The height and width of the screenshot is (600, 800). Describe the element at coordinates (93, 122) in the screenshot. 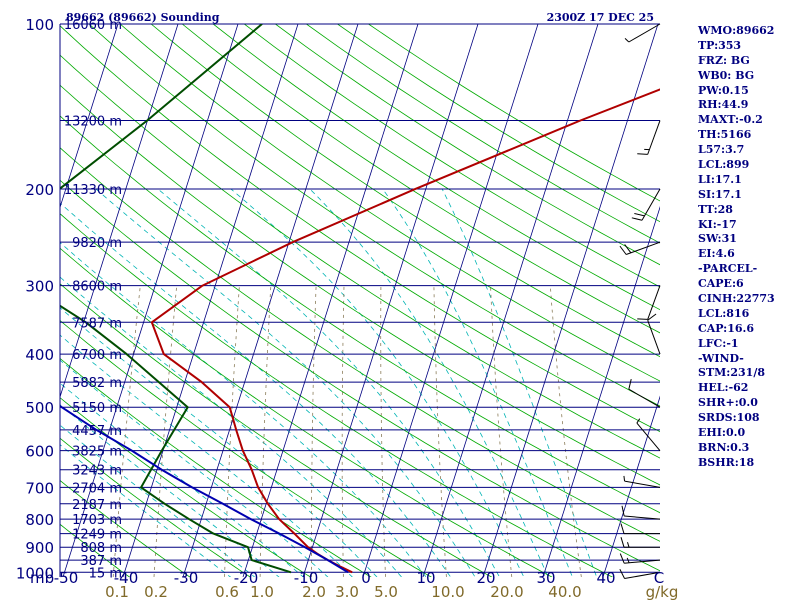

I see `height-label: 13200 m` at that location.